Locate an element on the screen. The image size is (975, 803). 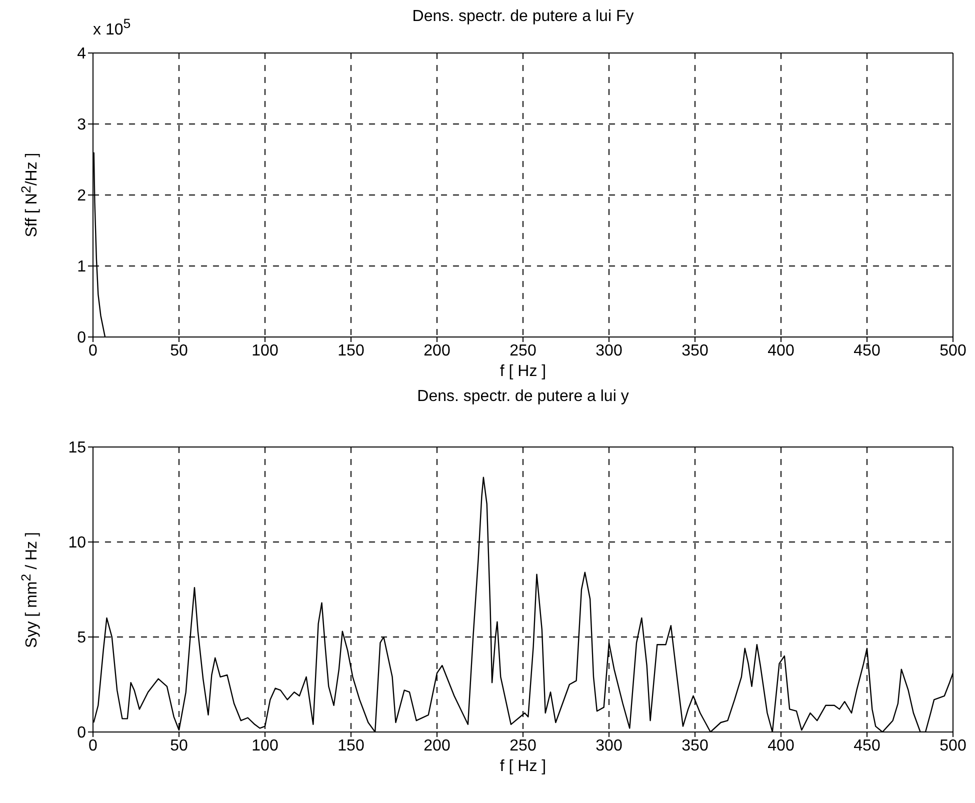
y-tick-label: 4 is located at coordinates (81, 54).